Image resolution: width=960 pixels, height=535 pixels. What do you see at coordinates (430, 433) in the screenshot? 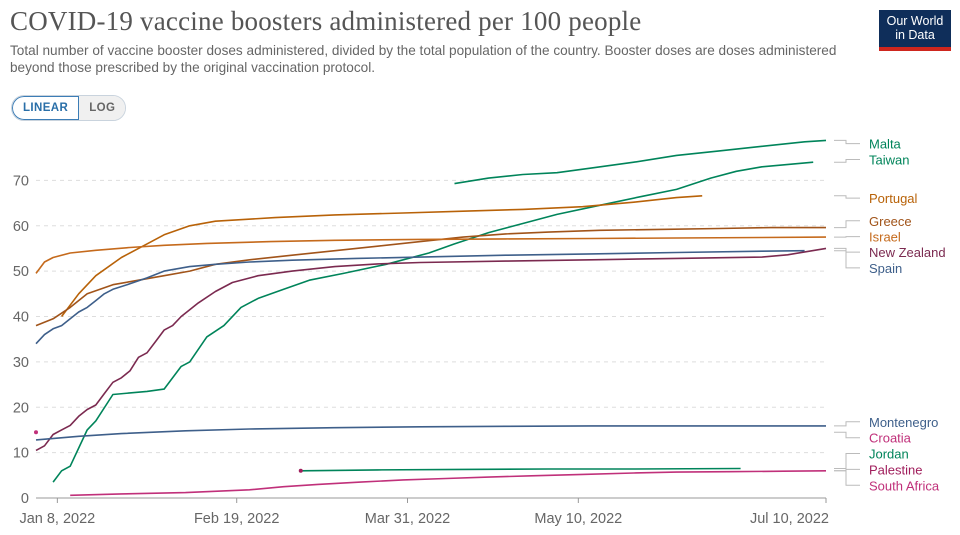
I see `series-line-montenegro` at bounding box center [430, 433].